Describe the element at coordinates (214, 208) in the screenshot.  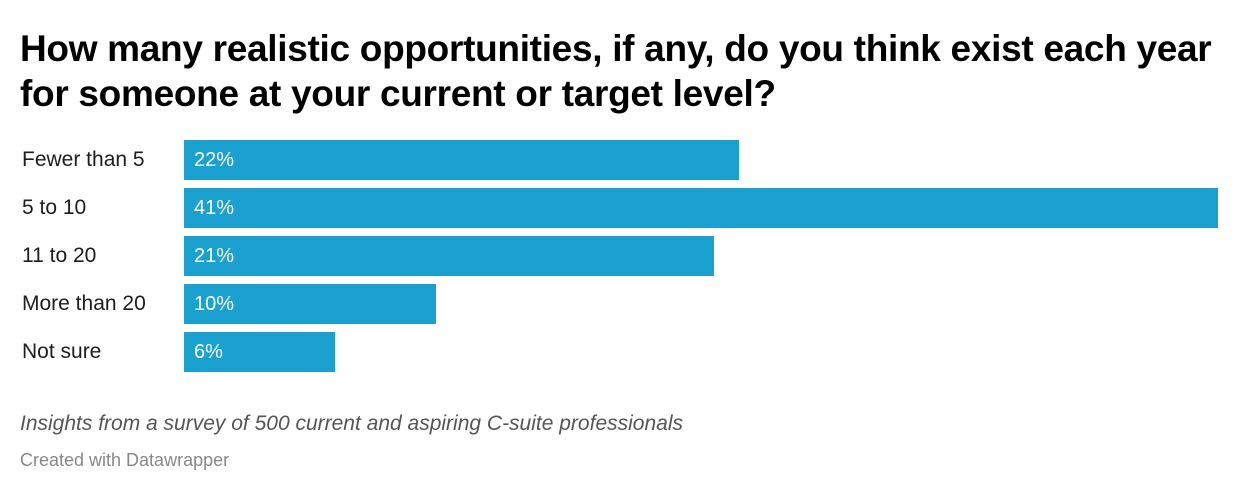
I see `value-label: 41%` at that location.